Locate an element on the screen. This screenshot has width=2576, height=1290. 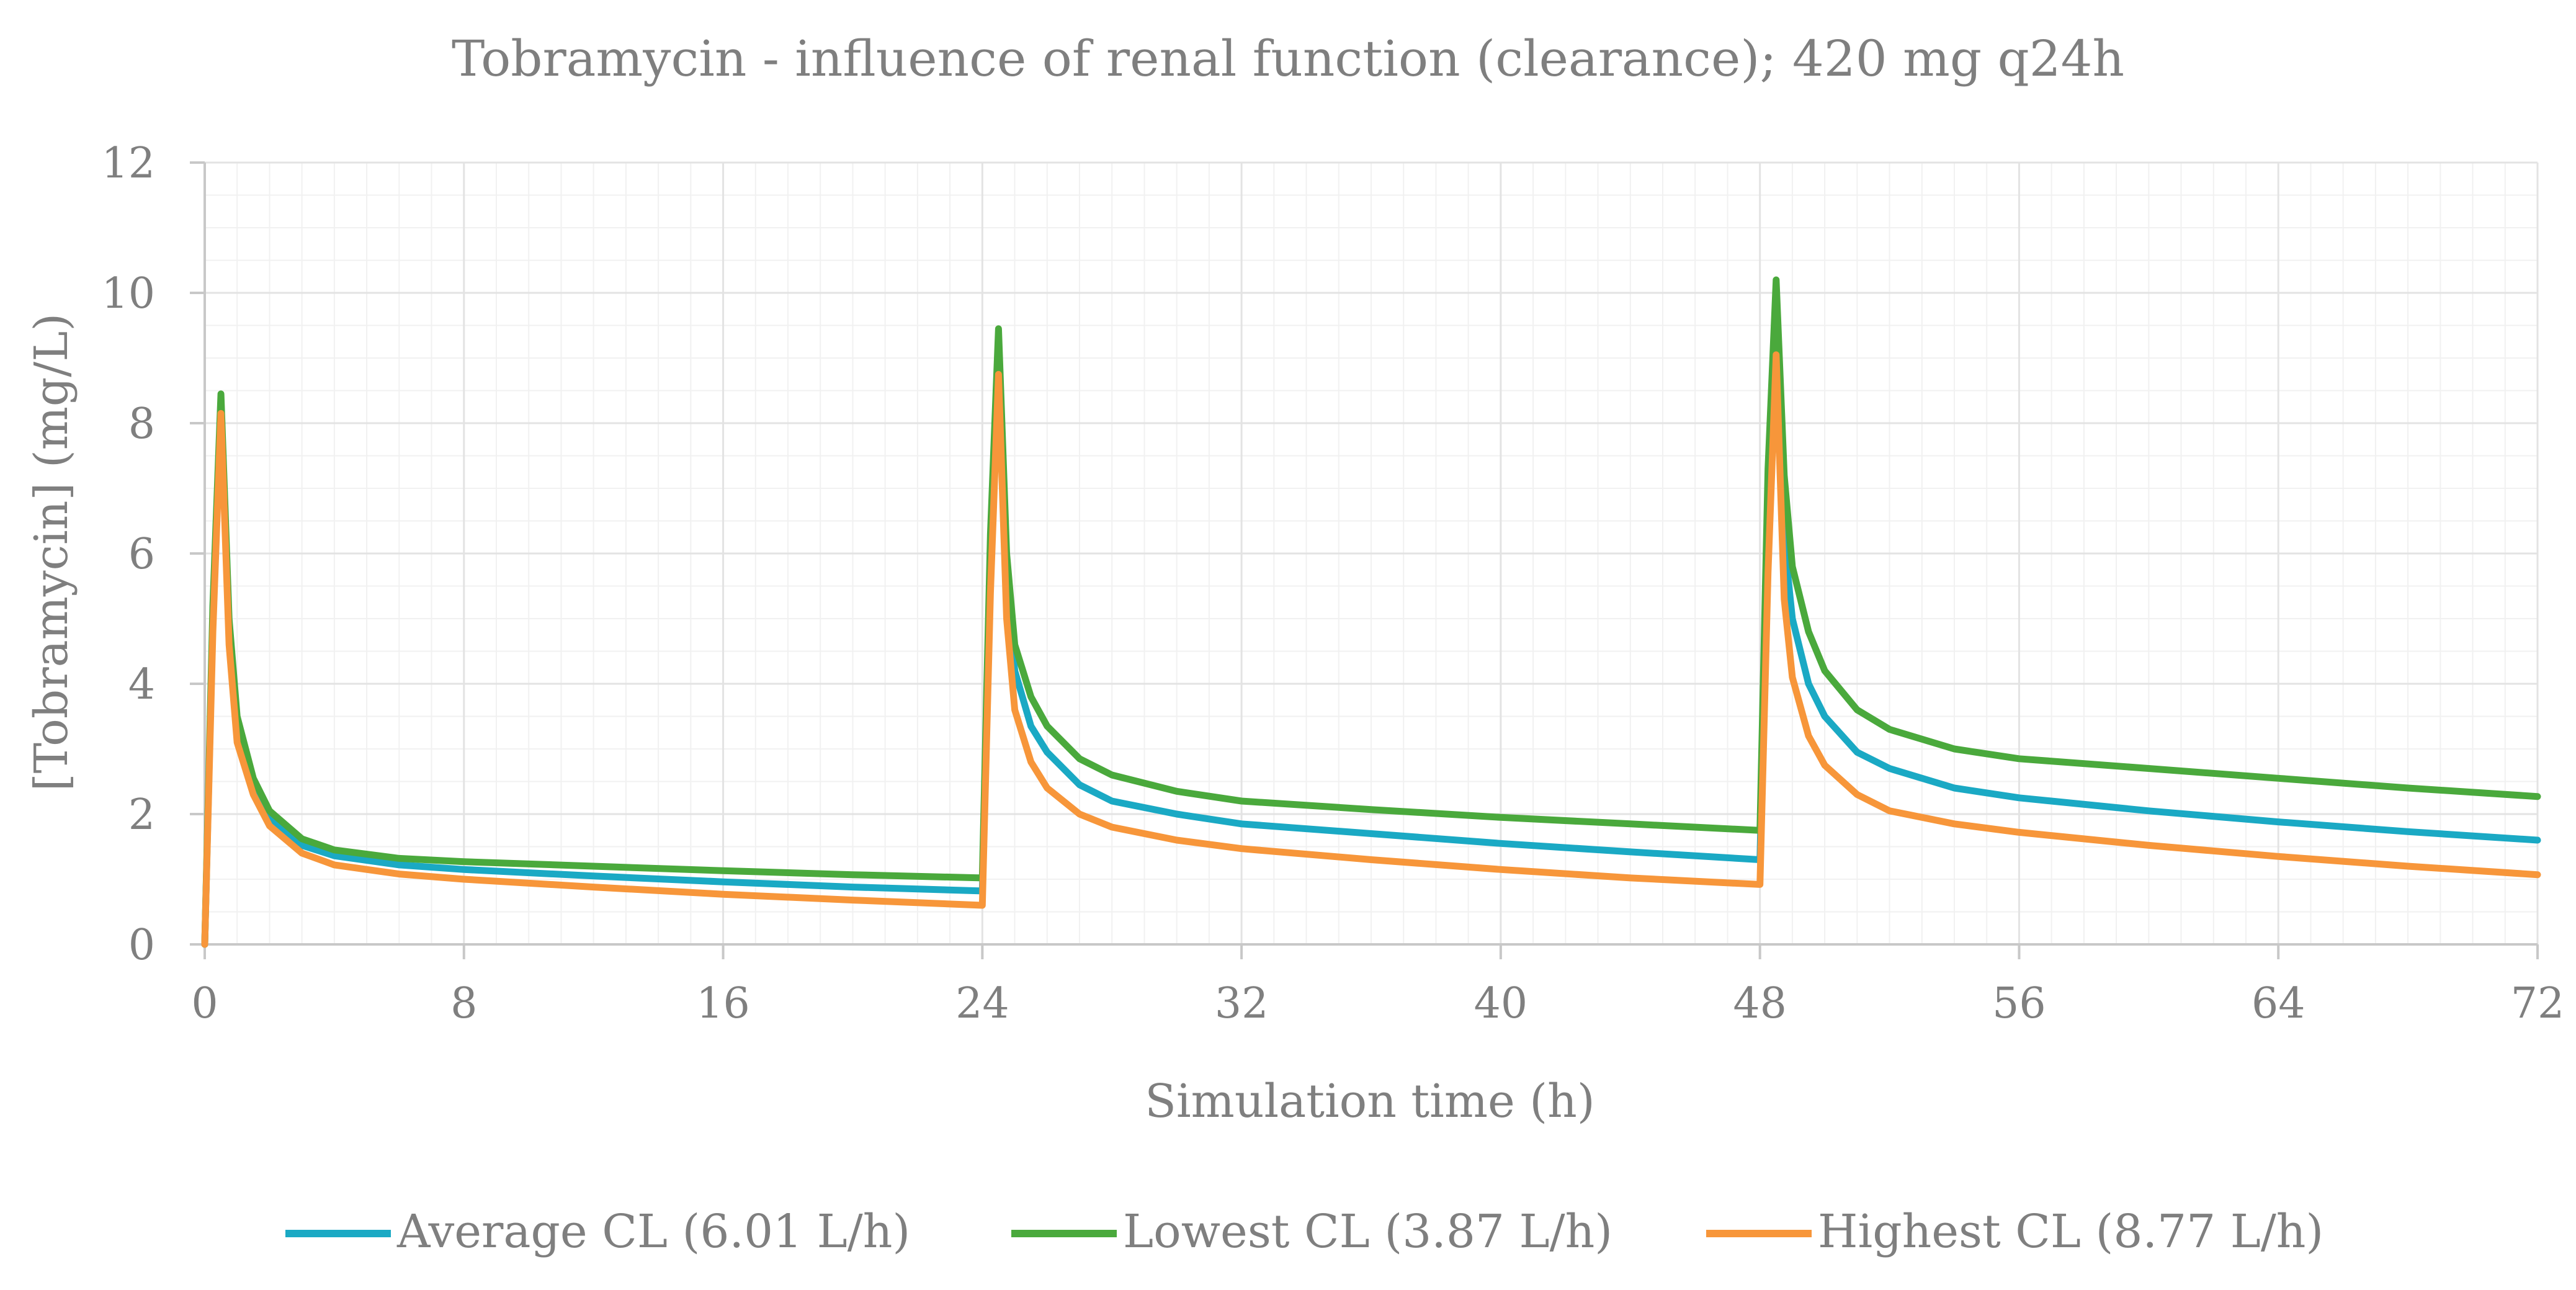
legend-label: Highest CL (8.77 L/h) is located at coordinates (2070, 1232).